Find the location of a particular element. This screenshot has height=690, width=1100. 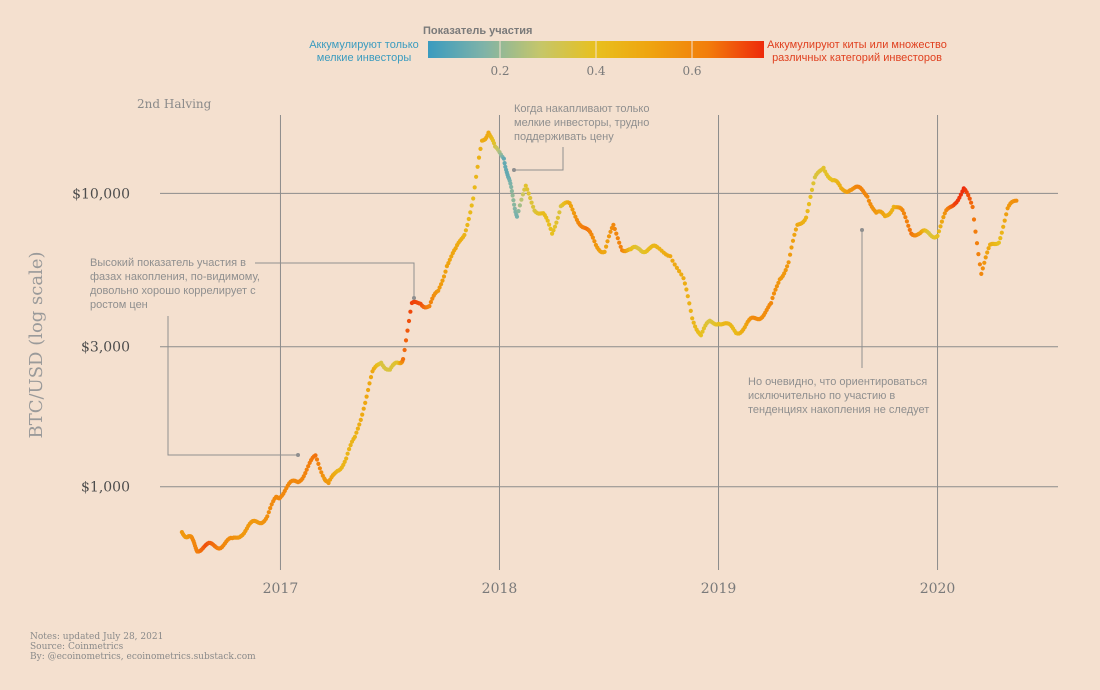

x-tick-label-3: 2020 is located at coordinates (938, 589).